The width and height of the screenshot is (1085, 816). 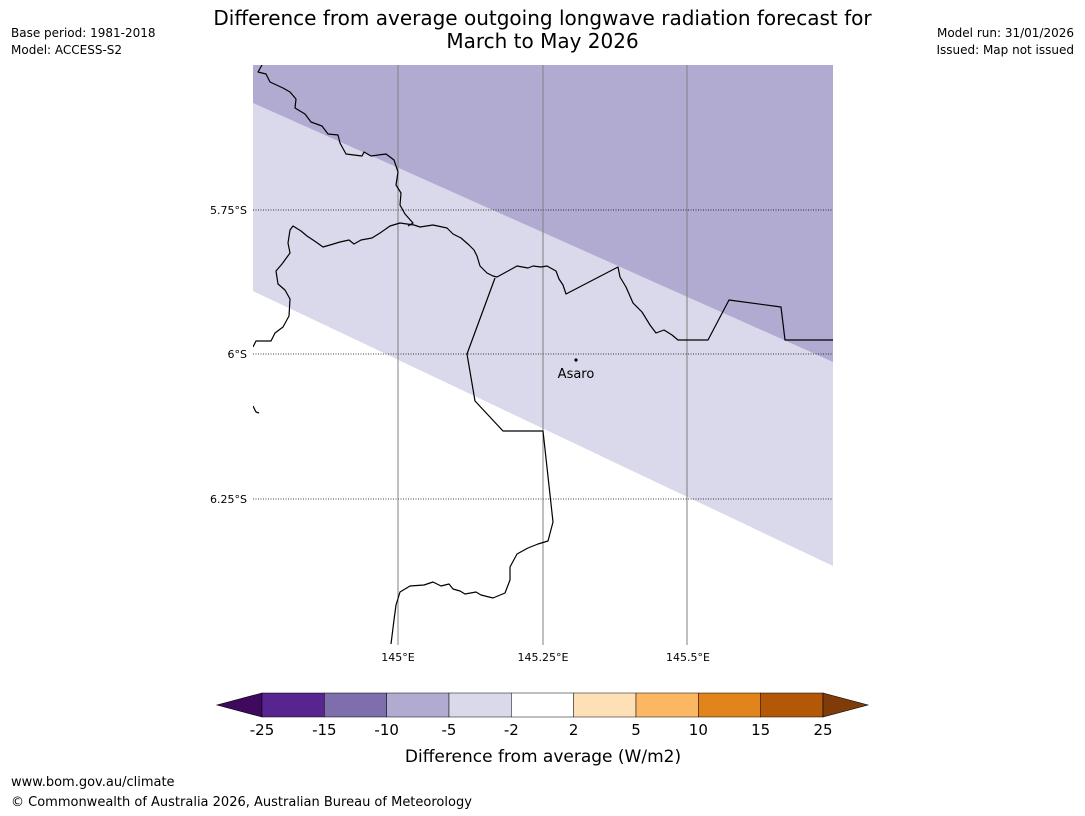 What do you see at coordinates (228, 210) in the screenshot?
I see `lat-label-5-75s: 5.75°S` at bounding box center [228, 210].